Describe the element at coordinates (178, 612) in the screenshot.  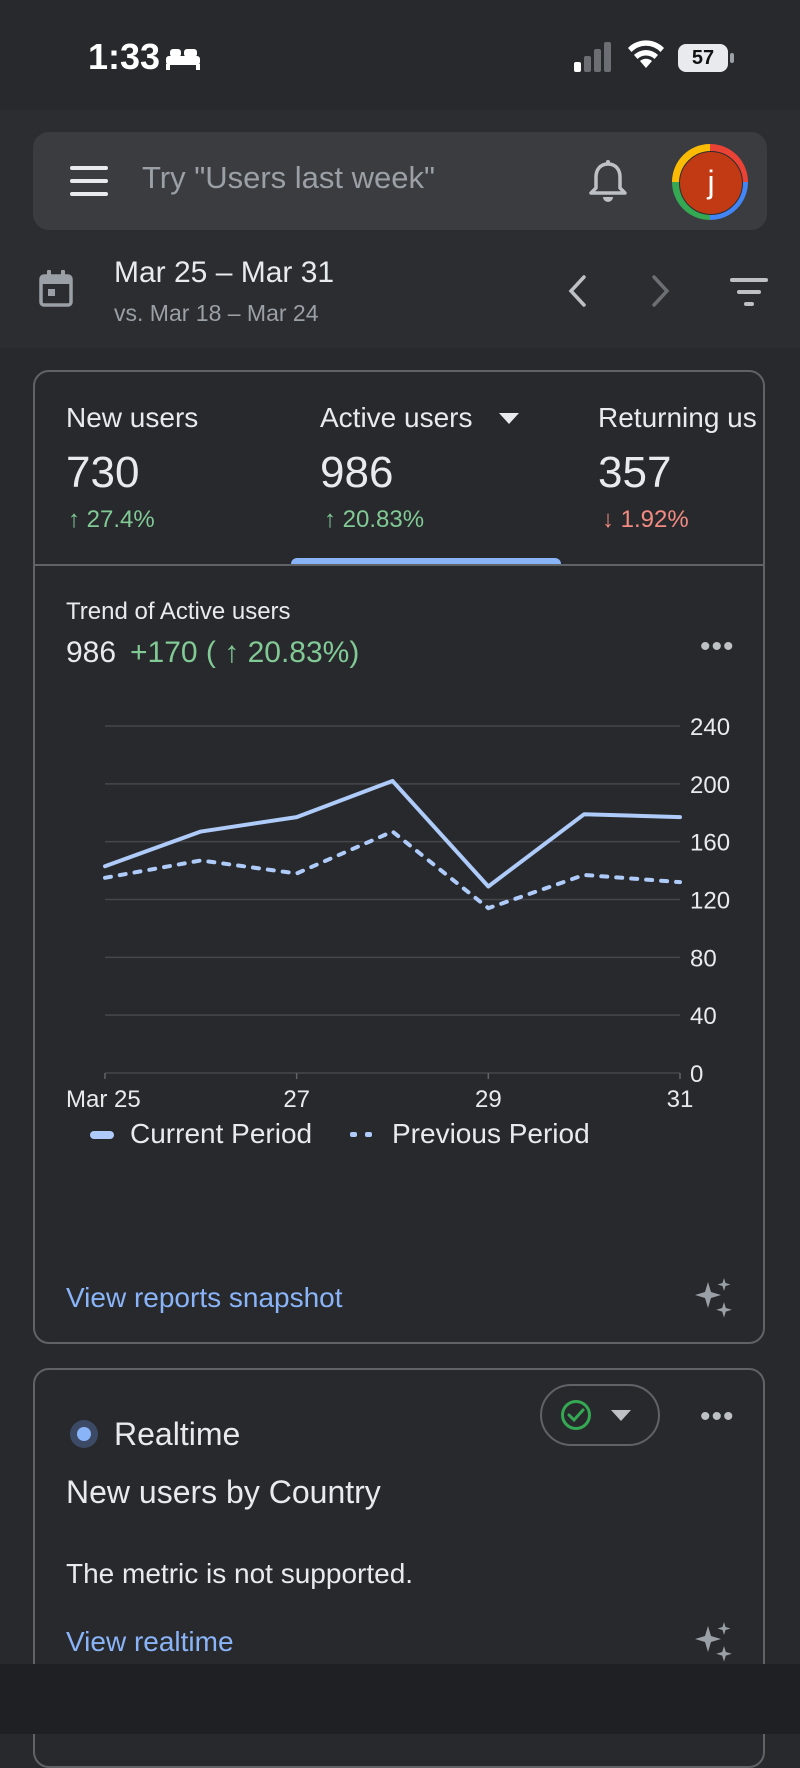
I see `trend-title: Trend of Active users` at that location.